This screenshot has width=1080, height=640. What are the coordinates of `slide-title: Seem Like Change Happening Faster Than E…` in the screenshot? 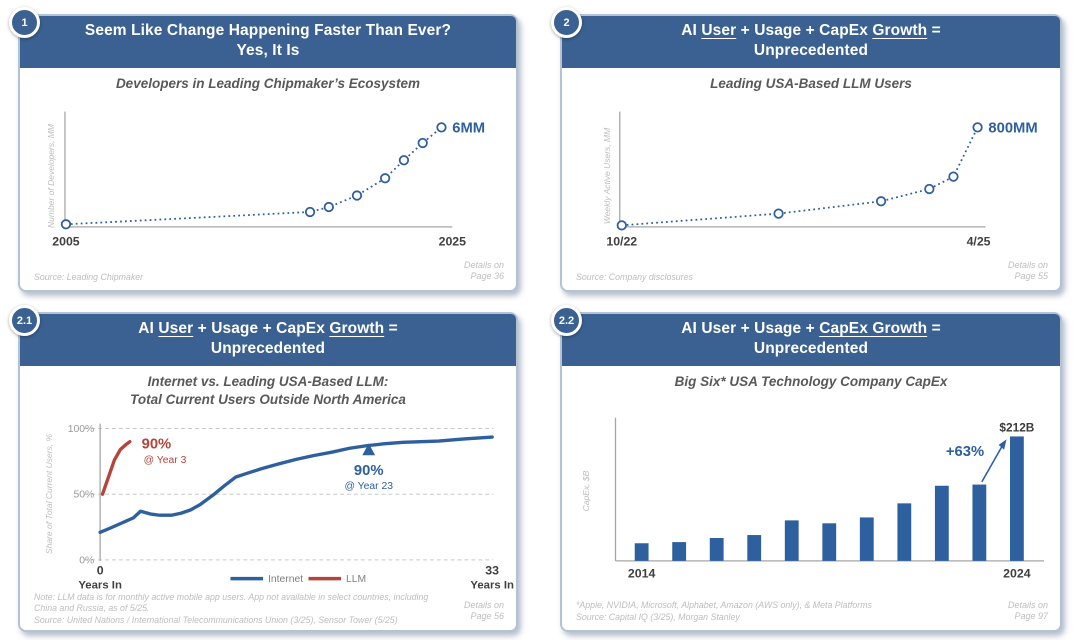 It's located at (268, 42).